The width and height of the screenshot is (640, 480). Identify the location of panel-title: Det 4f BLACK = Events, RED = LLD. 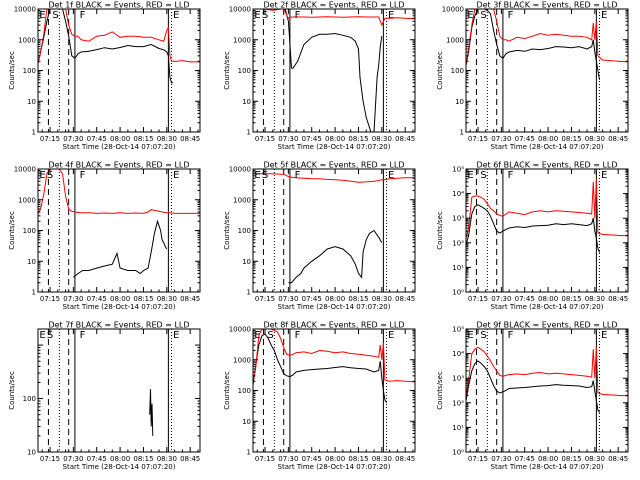
(118, 165).